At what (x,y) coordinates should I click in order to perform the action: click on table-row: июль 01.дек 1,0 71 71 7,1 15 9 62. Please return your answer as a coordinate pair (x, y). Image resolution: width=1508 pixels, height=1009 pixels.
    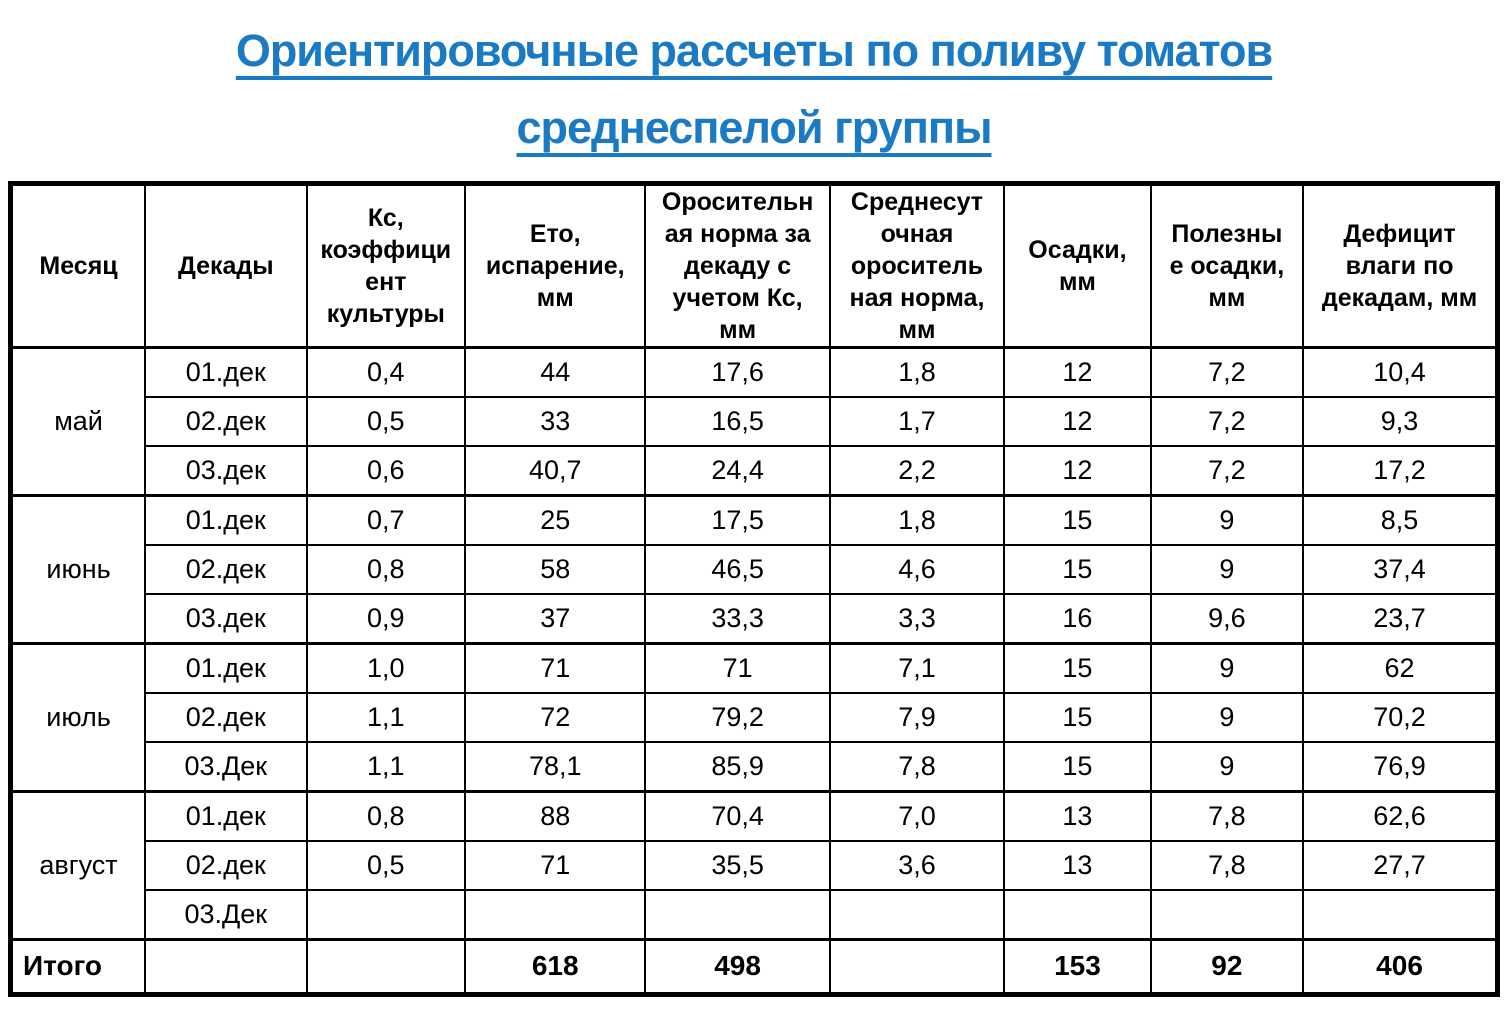
    Looking at the image, I should click on (754, 717).